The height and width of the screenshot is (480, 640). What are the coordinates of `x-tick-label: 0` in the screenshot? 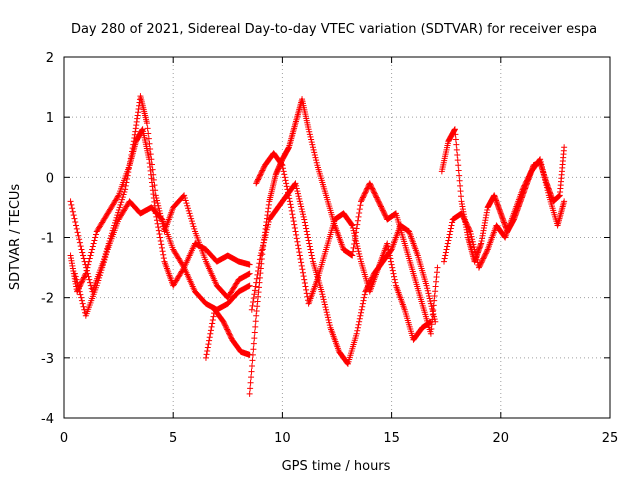 It's located at (64, 438).